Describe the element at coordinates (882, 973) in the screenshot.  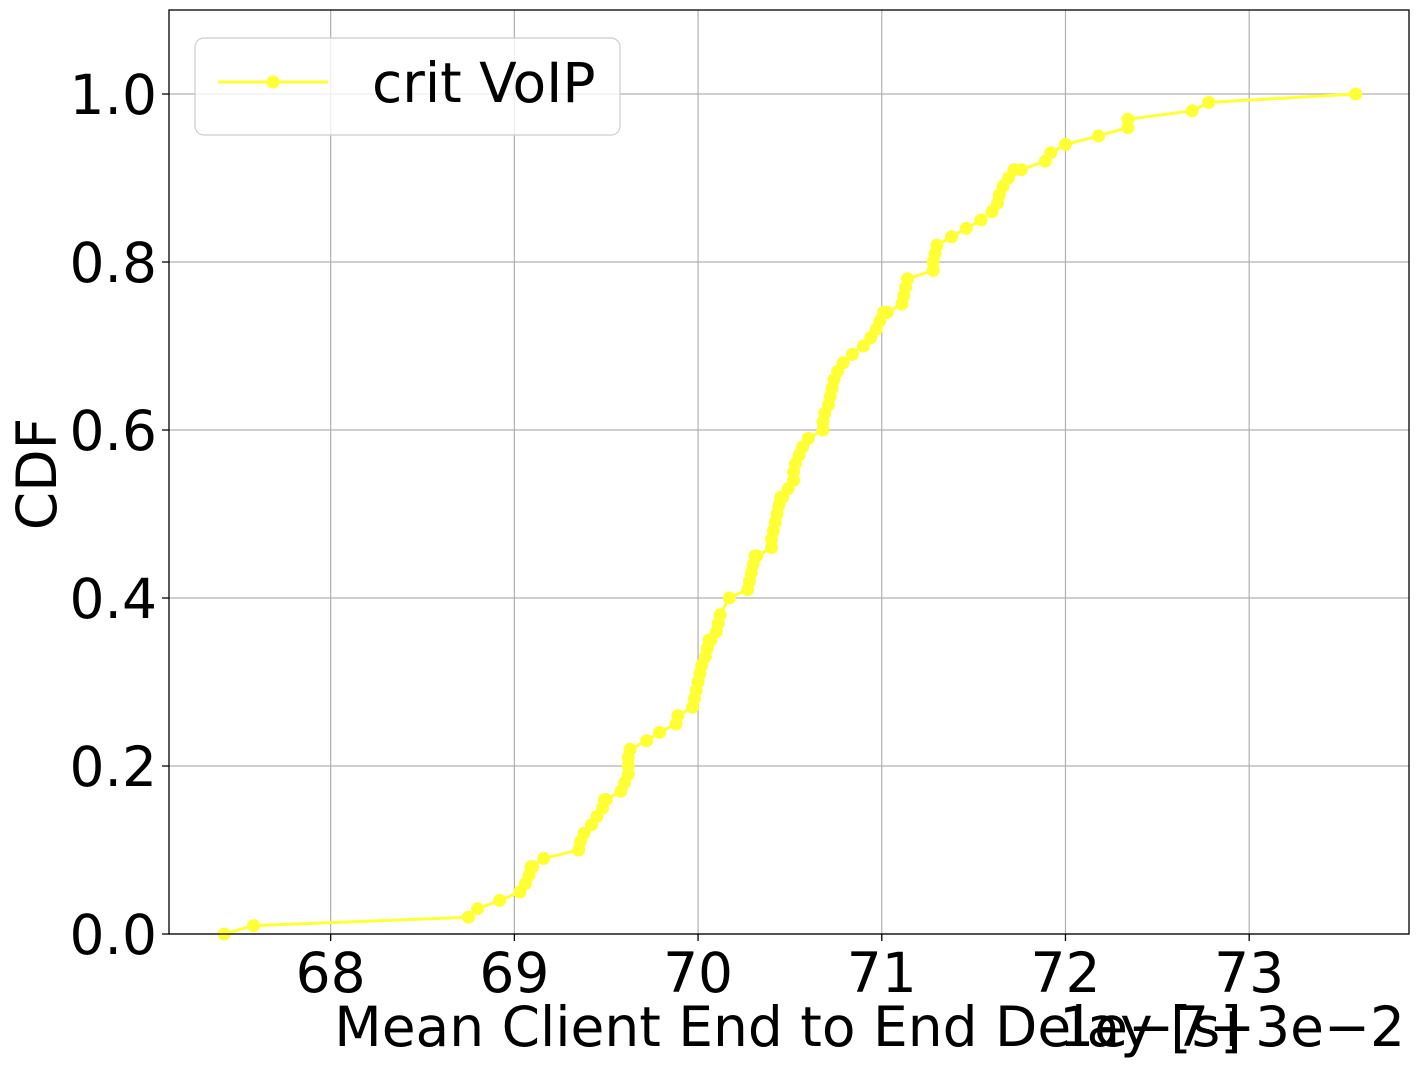
I see `x-tick-label: 71` at that location.